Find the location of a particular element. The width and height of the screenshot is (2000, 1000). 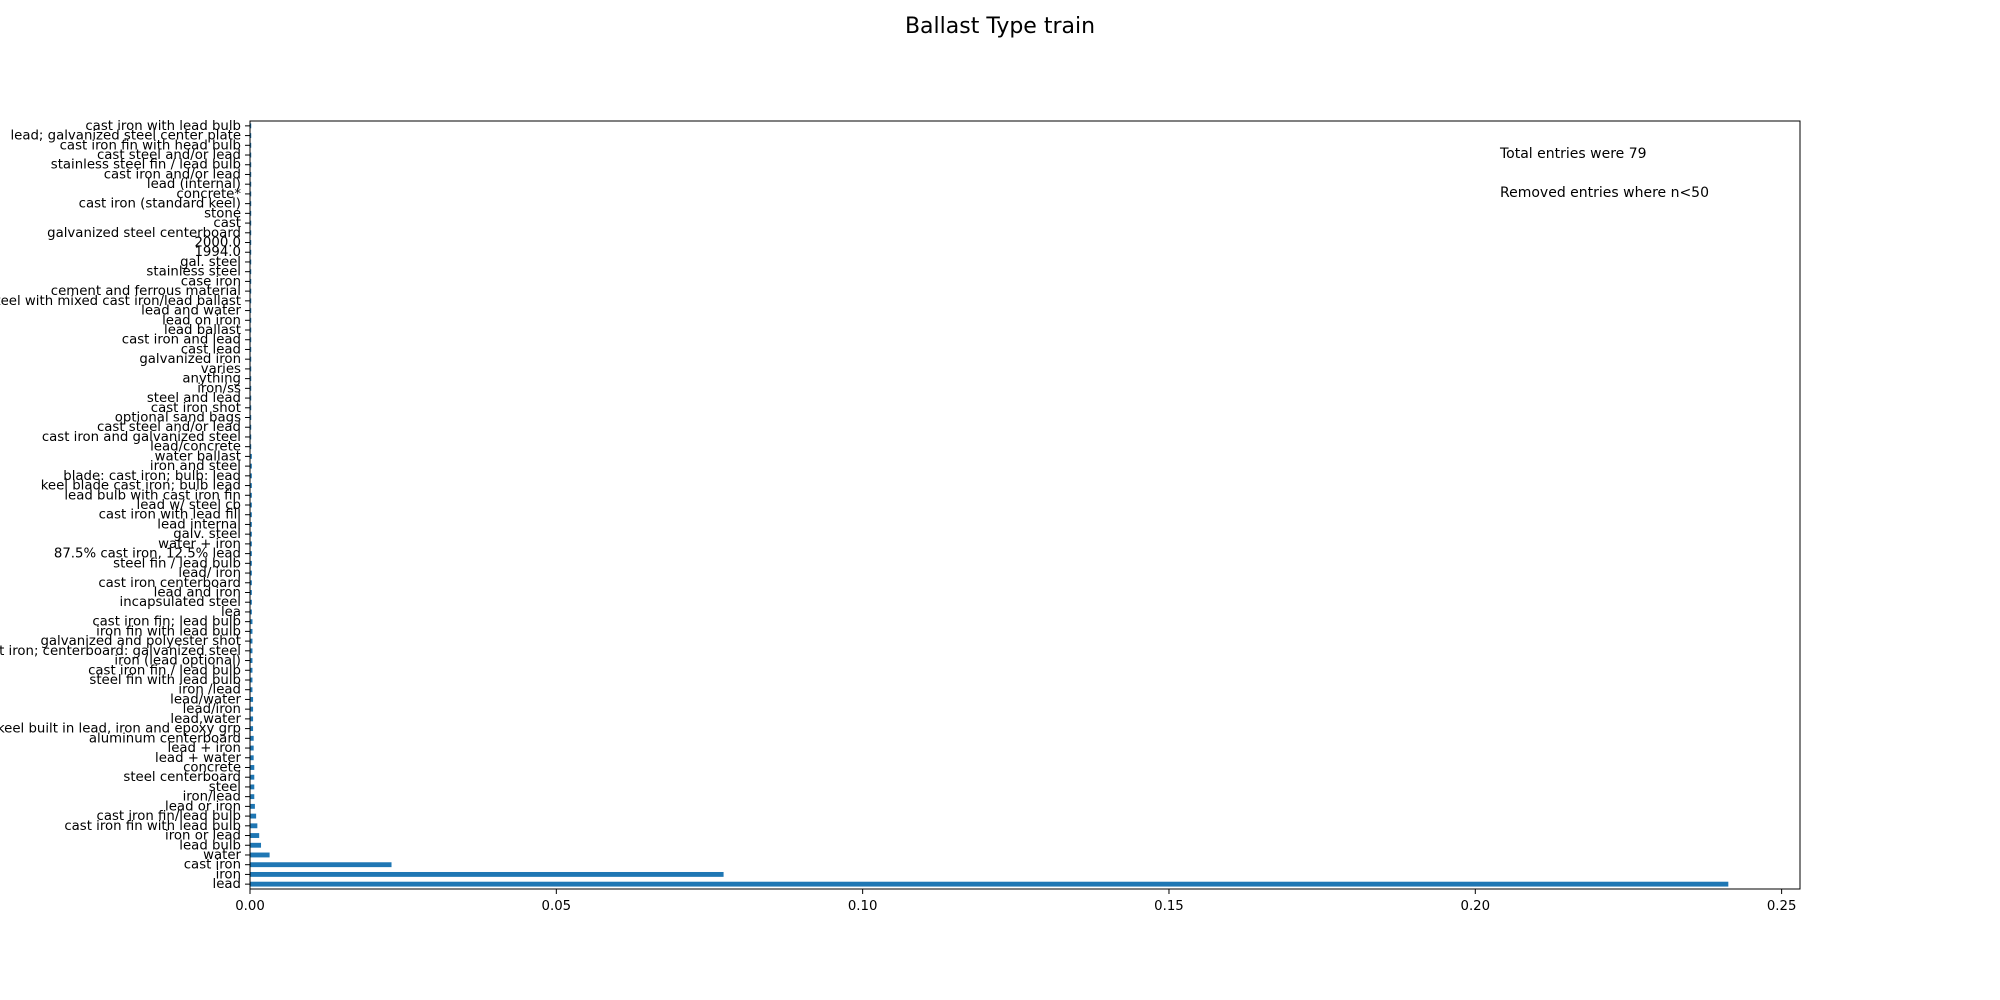

y-tick-label: iron is located at coordinates (228, 874).